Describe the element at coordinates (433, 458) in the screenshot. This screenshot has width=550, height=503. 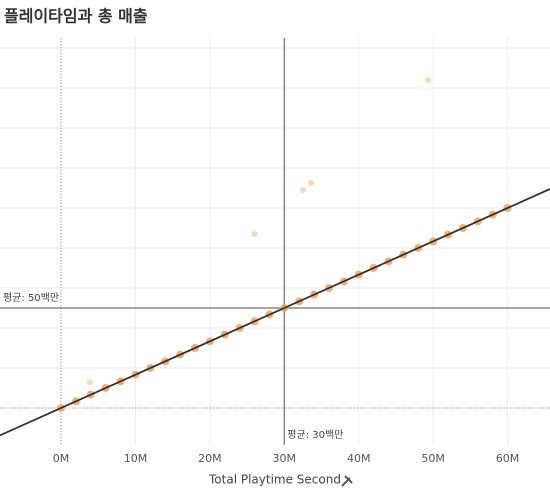
I see `x-tick-label: 50M` at that location.